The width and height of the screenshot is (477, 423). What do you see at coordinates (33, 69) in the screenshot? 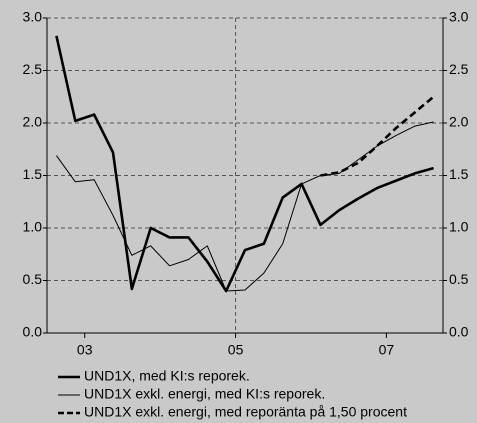
I see `y-tick-label: 2.5` at bounding box center [33, 69].